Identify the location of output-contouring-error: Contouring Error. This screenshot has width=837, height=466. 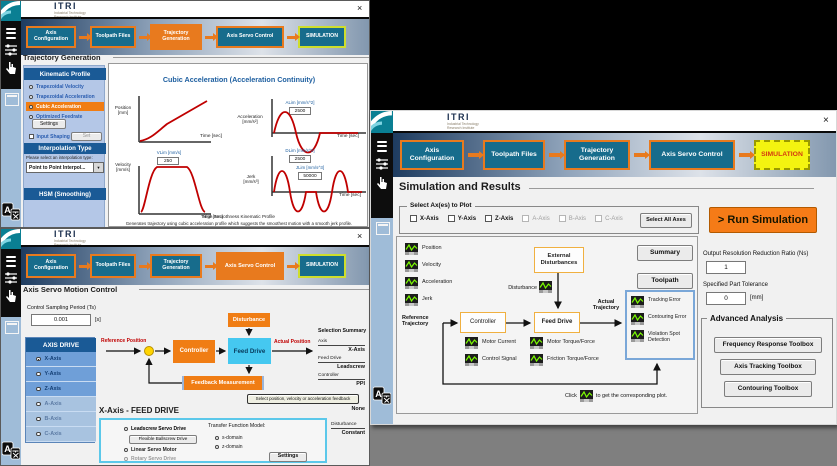
(658, 319).